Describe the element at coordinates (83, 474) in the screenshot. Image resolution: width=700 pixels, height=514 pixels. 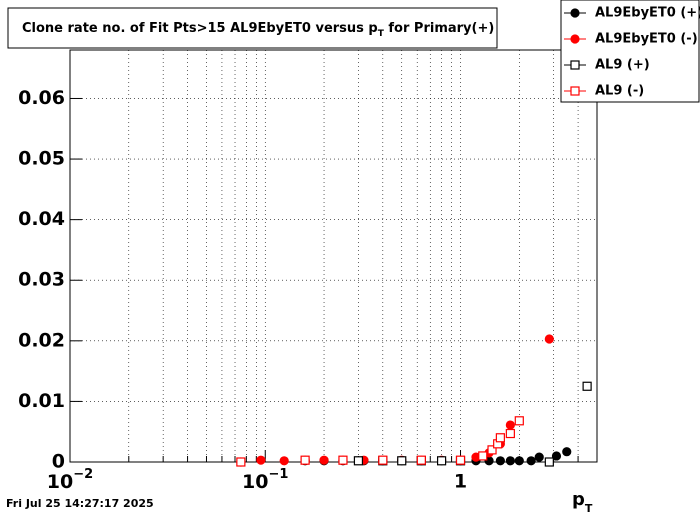
I see `x-tick-exponent: −2` at that location.